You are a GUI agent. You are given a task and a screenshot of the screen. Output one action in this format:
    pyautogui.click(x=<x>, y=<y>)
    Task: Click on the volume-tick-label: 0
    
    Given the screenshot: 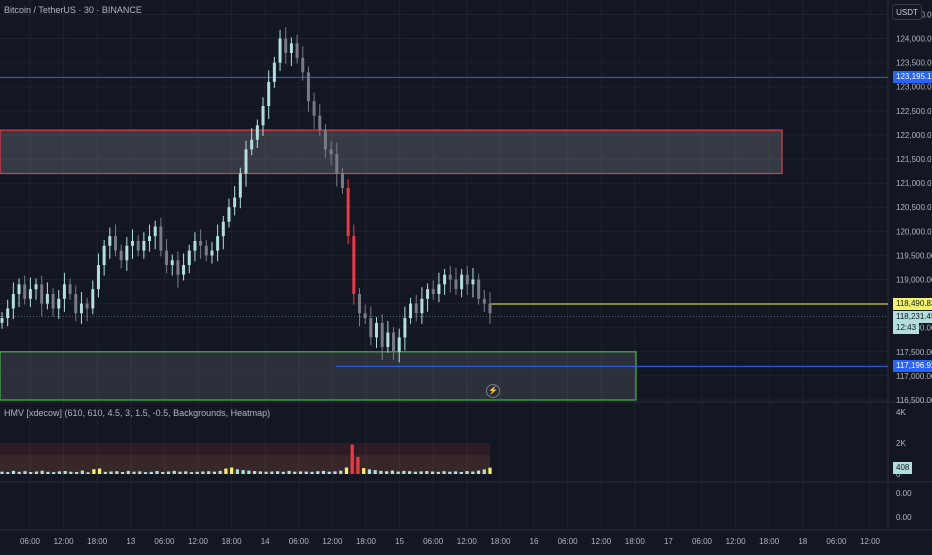 What is the action you would take?
    pyautogui.click(x=898, y=474)
    